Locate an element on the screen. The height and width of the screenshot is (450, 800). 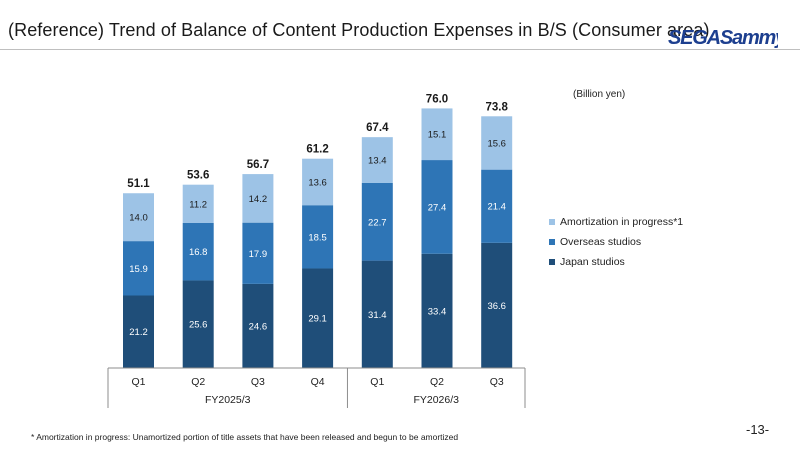
data-label: 13.6 is located at coordinates (317, 182).